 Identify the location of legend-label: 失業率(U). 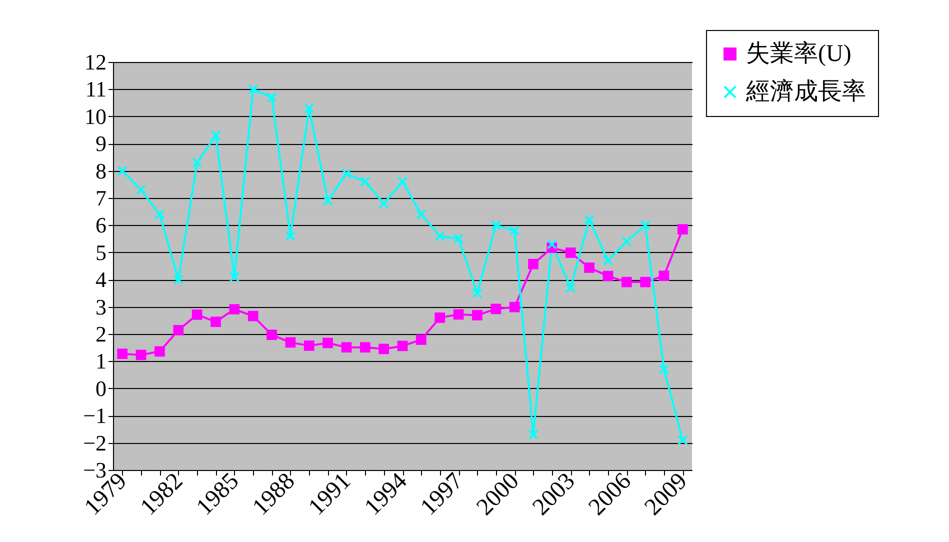
(799, 53).